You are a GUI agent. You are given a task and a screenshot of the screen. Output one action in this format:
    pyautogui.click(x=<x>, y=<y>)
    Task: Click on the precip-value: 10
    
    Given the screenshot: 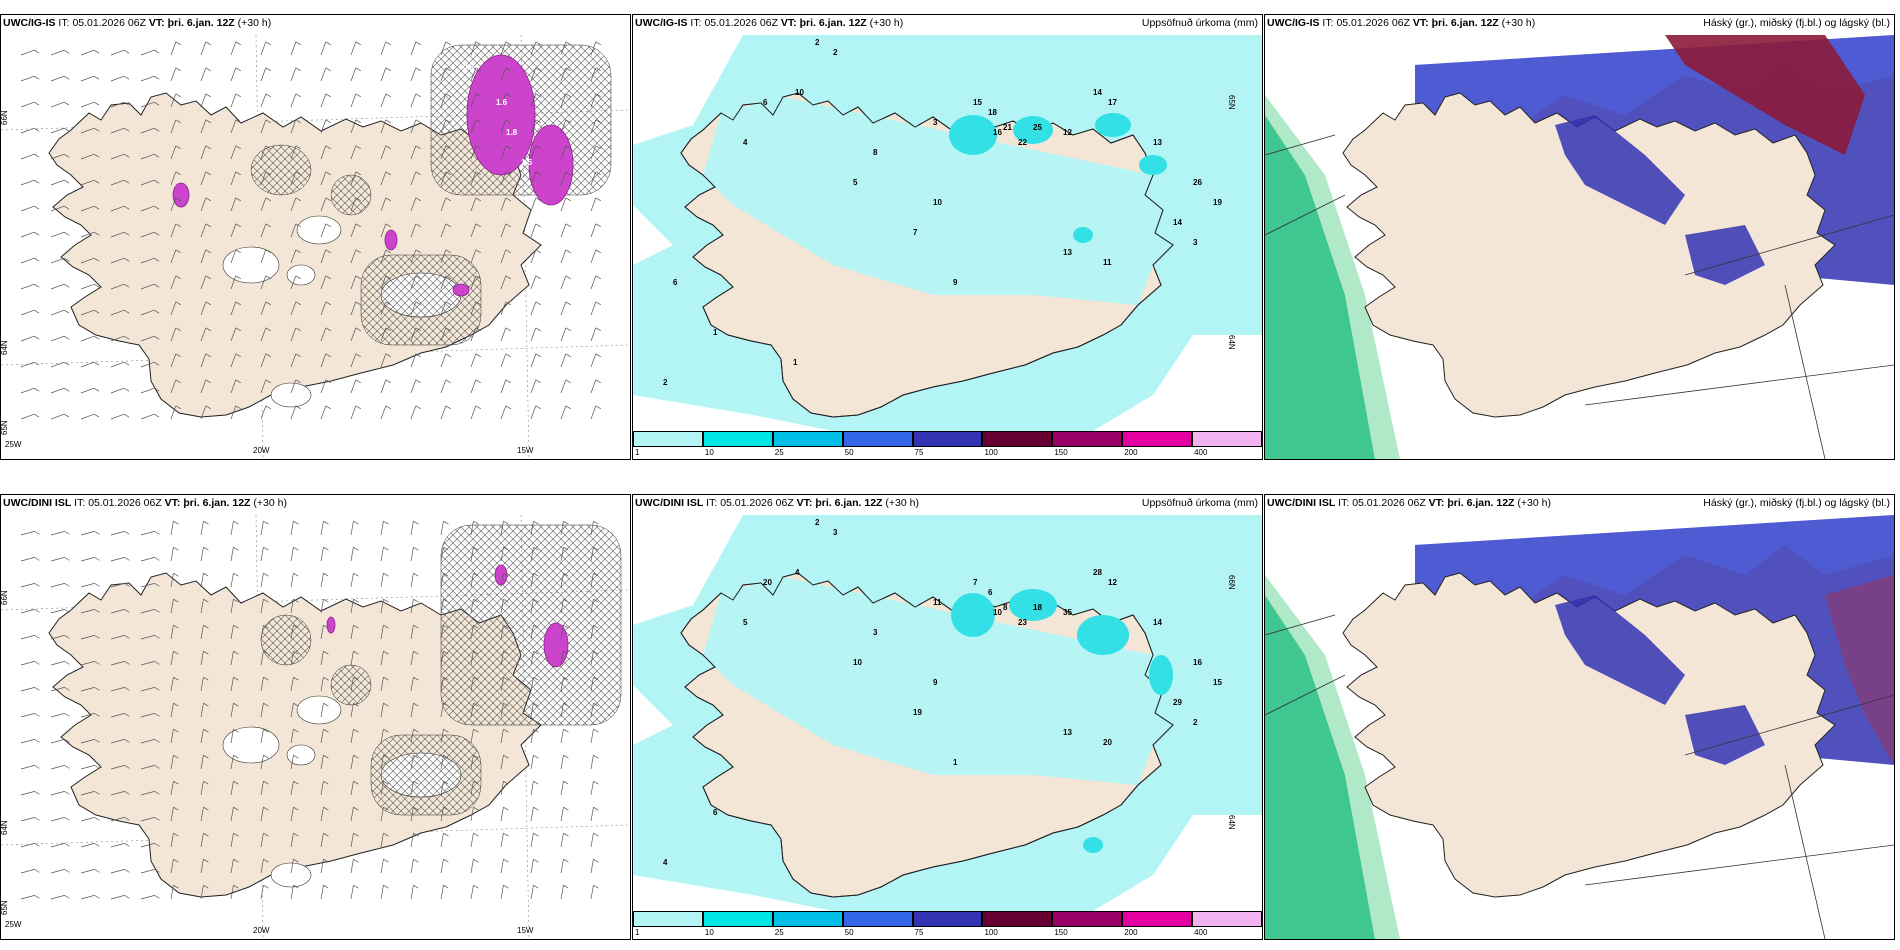 What is the action you would take?
    pyautogui.click(x=857, y=662)
    